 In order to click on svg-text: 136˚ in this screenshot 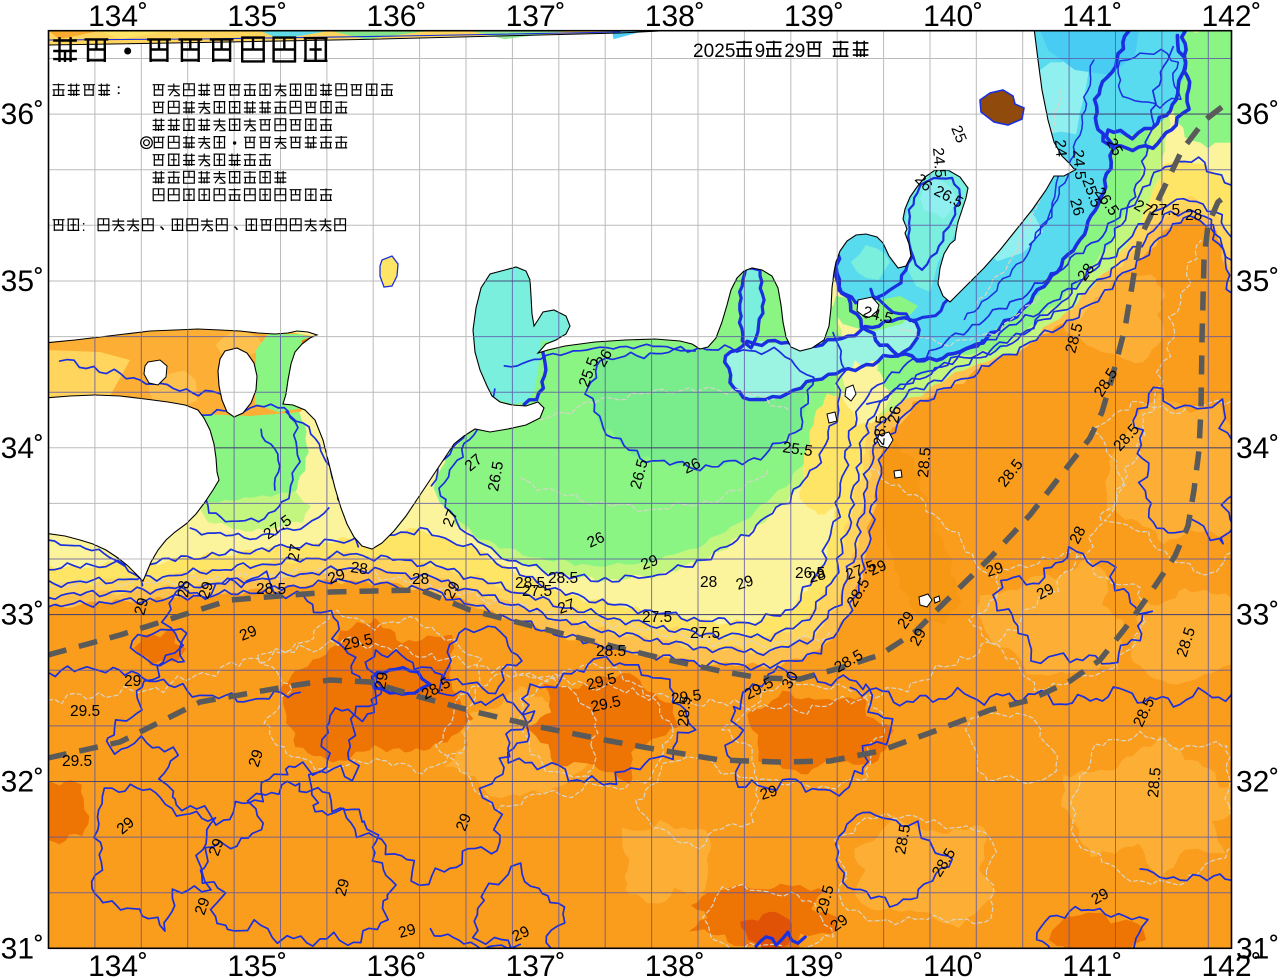, I will do `click(396, 16)`.